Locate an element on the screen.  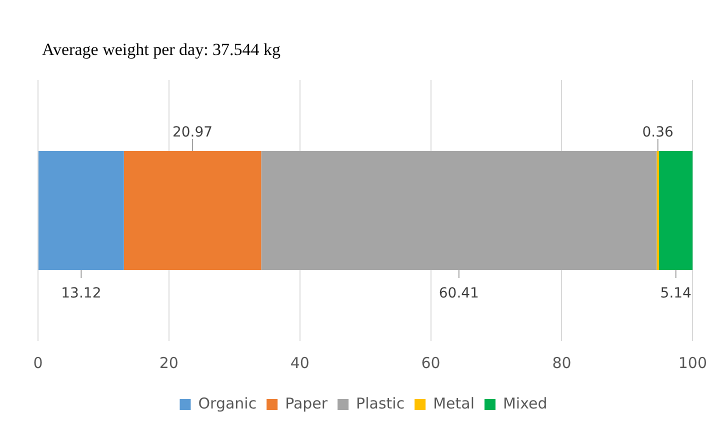
x-tick-label: 80 is located at coordinates (562, 363).